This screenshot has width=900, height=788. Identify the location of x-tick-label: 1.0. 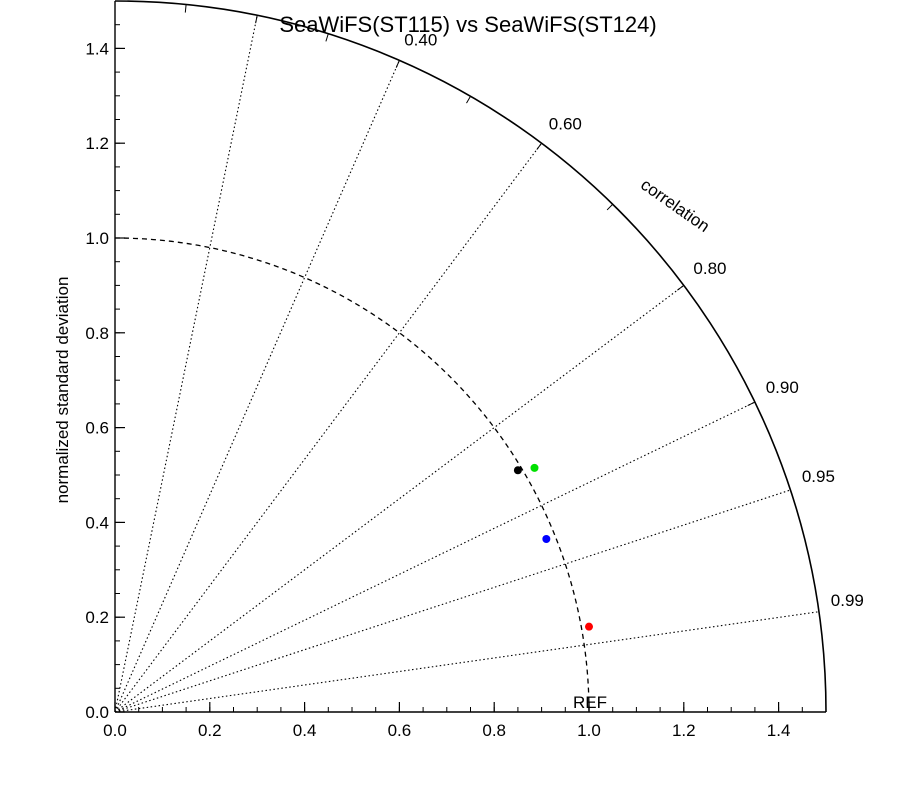
(589, 730).